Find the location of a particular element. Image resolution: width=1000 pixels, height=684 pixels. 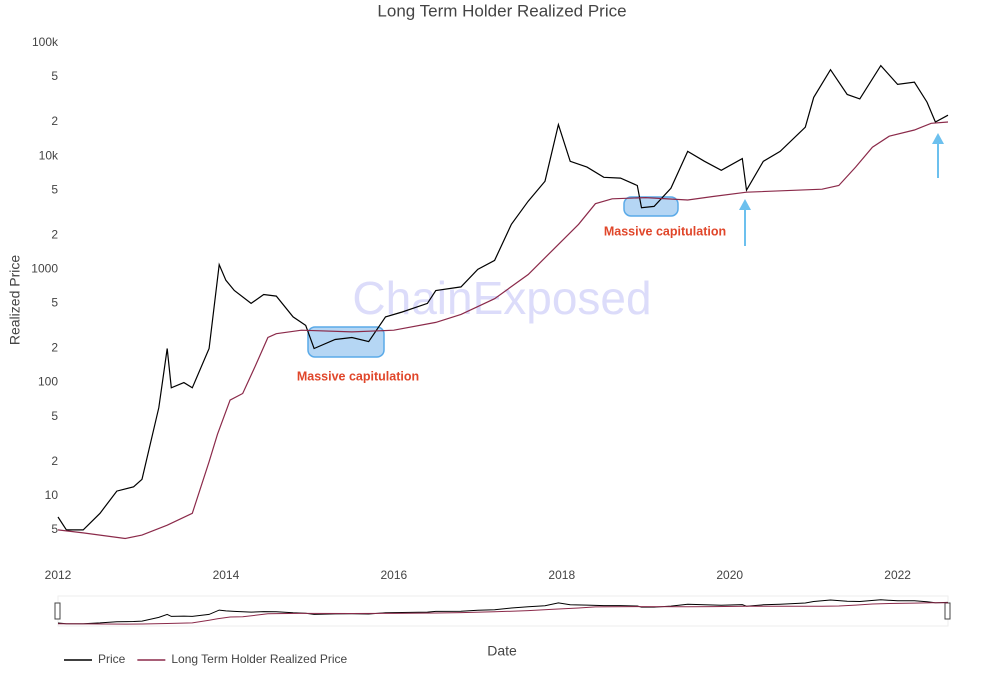

x-tick-label: 2018 is located at coordinates (561, 575).